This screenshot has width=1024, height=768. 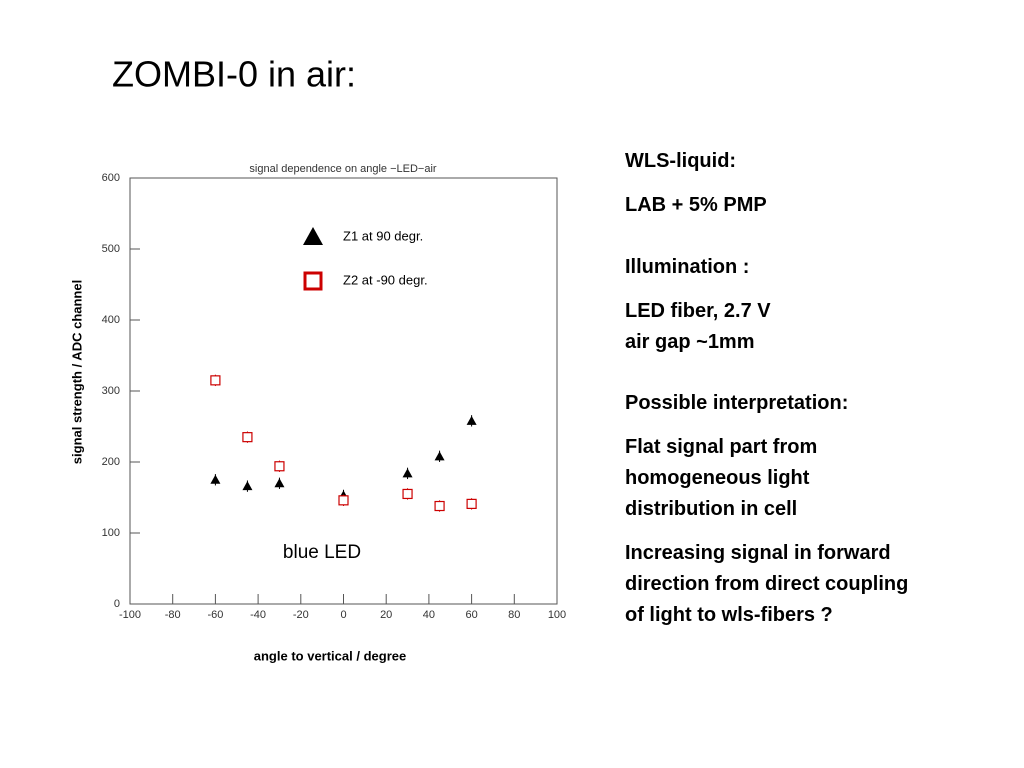 What do you see at coordinates (471, 615) in the screenshot?
I see `x-tick-label: 60` at bounding box center [471, 615].